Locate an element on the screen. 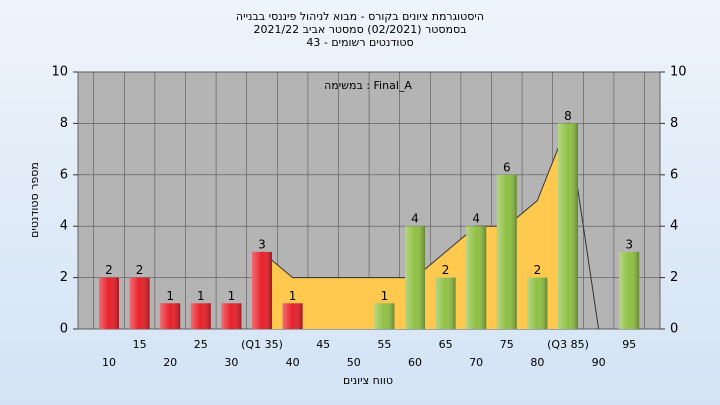 This screenshot has height=405, width=720. x-tick-label: 10 is located at coordinates (109, 362).